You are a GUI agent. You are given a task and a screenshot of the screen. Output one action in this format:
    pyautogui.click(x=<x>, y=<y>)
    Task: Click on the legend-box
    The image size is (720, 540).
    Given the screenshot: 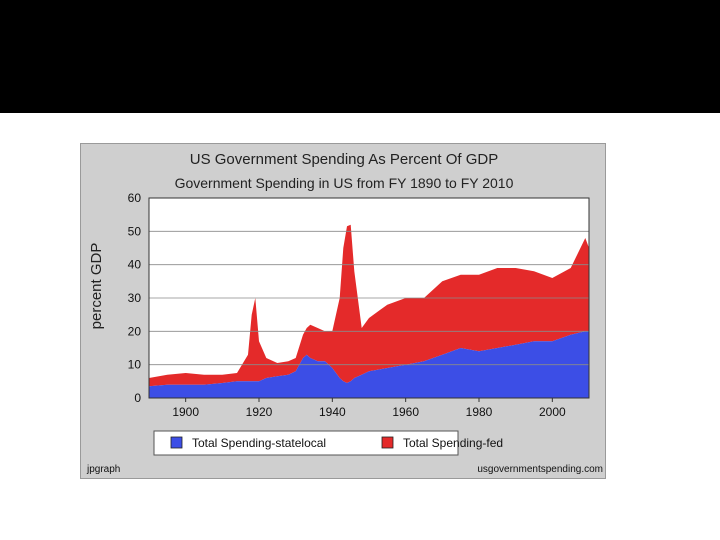 What is the action you would take?
    pyautogui.click(x=306, y=443)
    